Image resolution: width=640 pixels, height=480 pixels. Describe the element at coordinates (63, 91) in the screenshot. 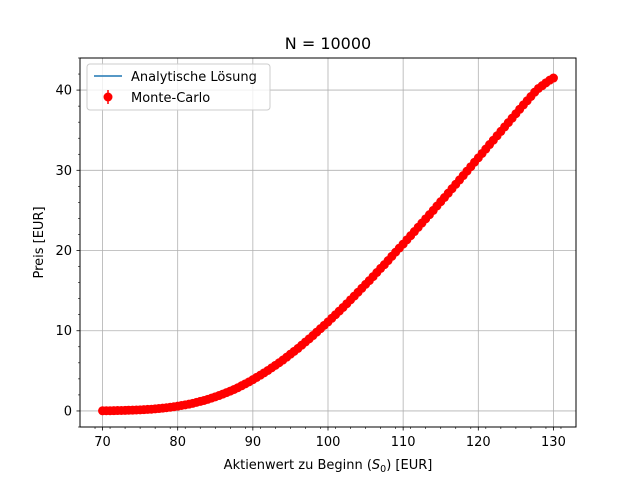

I see `y-tick-label: 40` at that location.